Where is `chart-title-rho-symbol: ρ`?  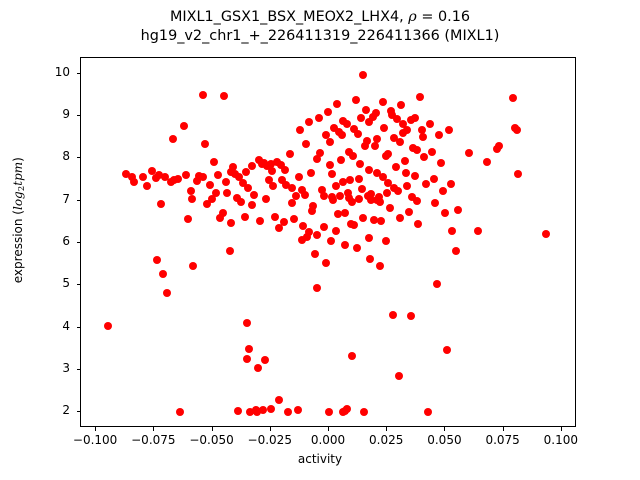
chart-title-rho-symbol: ρ is located at coordinates (412, 17).